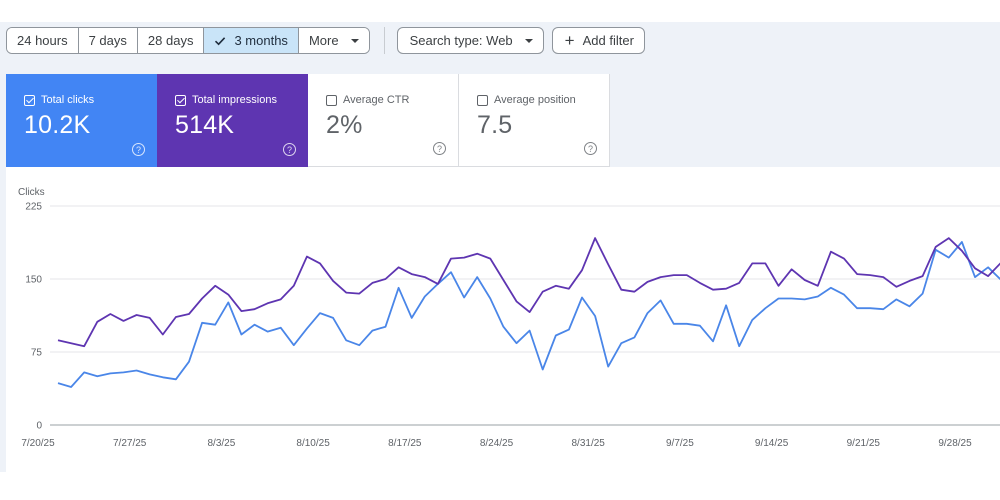  I want to click on range-7-days-button: 7 days, so click(108, 40).